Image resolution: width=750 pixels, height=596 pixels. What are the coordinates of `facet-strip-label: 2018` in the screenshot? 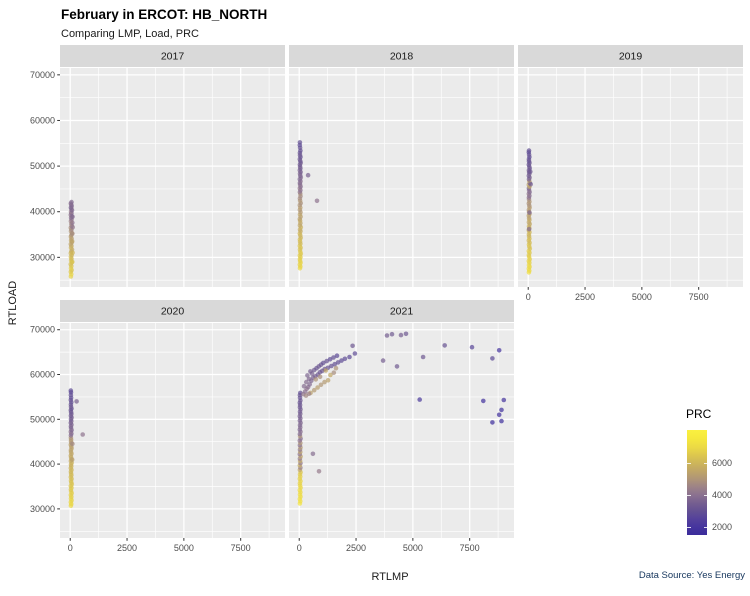 It's located at (402, 57).